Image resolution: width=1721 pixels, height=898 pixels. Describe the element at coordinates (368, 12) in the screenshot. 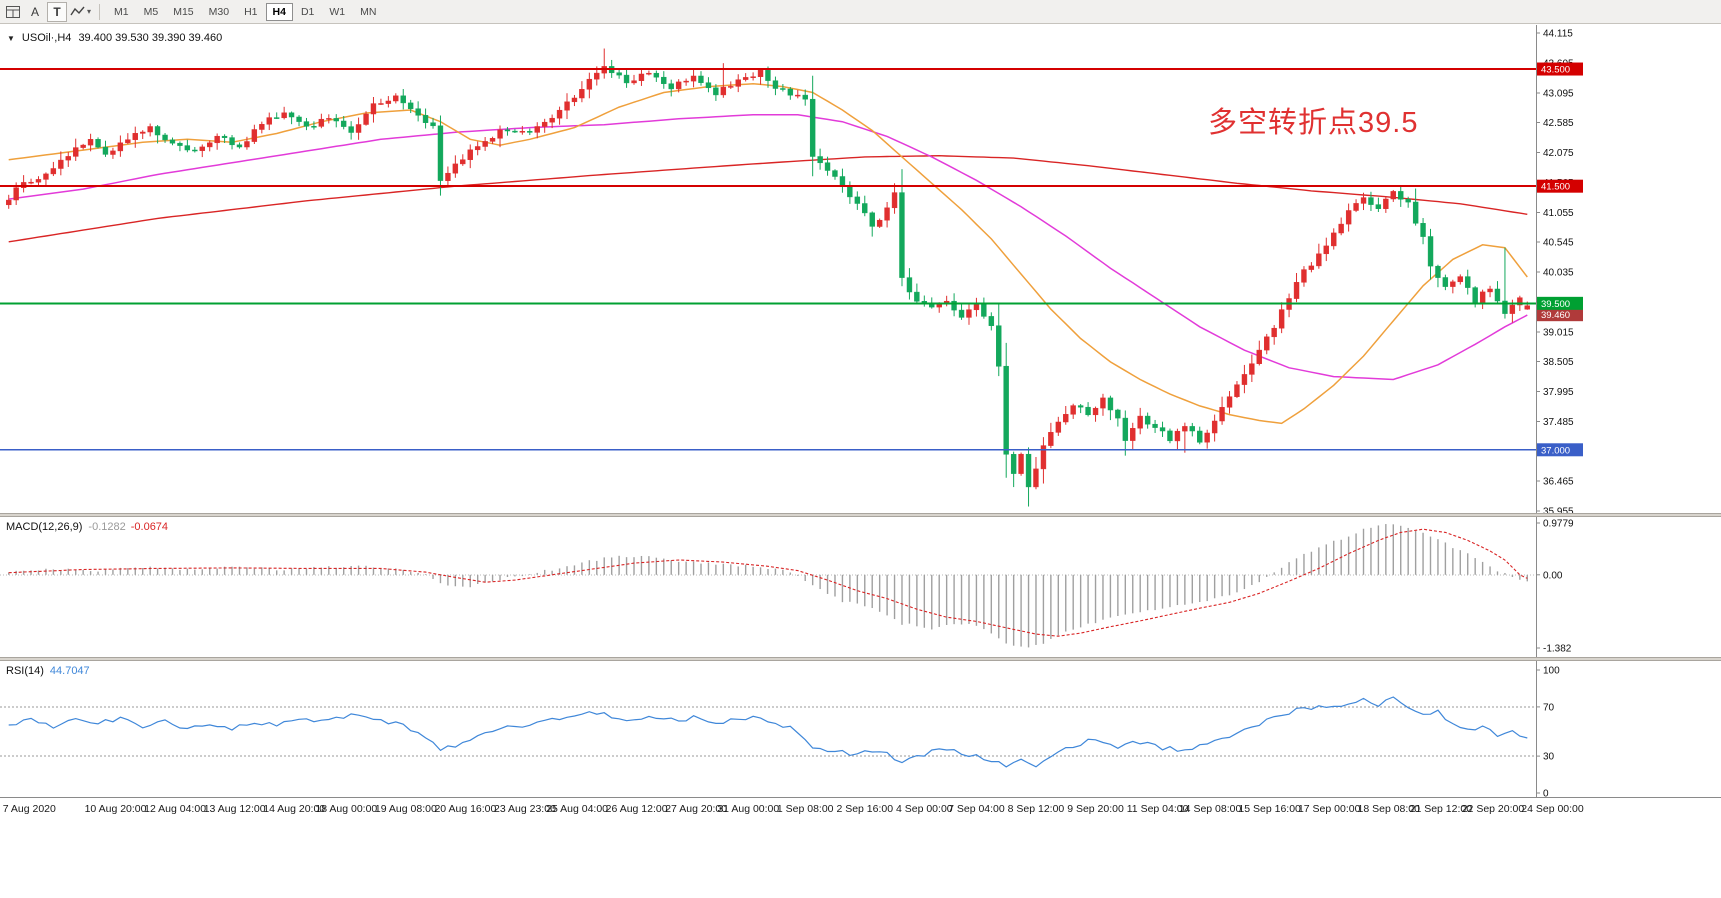

I see `timeframe-mn-button: MN` at that location.